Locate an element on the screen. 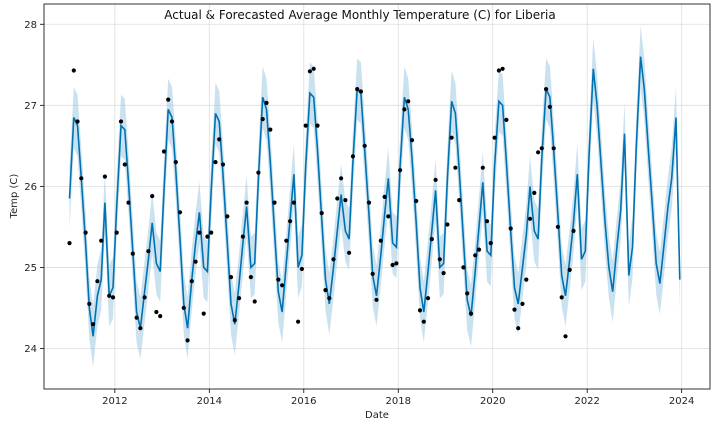 The width and height of the screenshot is (720, 432). x-tick-label: 2016 is located at coordinates (303, 401).